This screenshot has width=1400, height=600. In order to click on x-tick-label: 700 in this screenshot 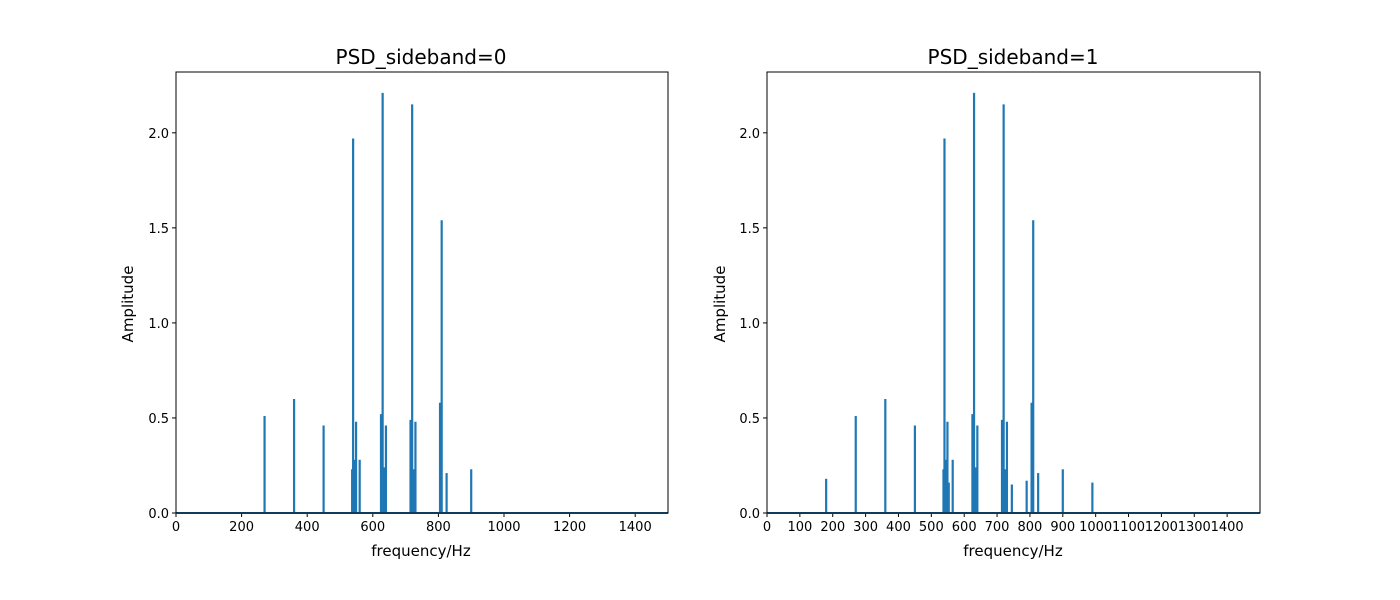, I will do `click(997, 527)`.